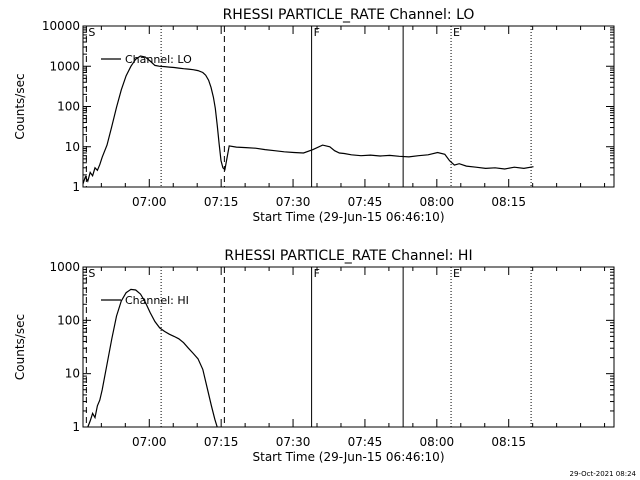  What do you see at coordinates (158, 59) in the screenshot?
I see `legend-label: Channel: LO` at bounding box center [158, 59].